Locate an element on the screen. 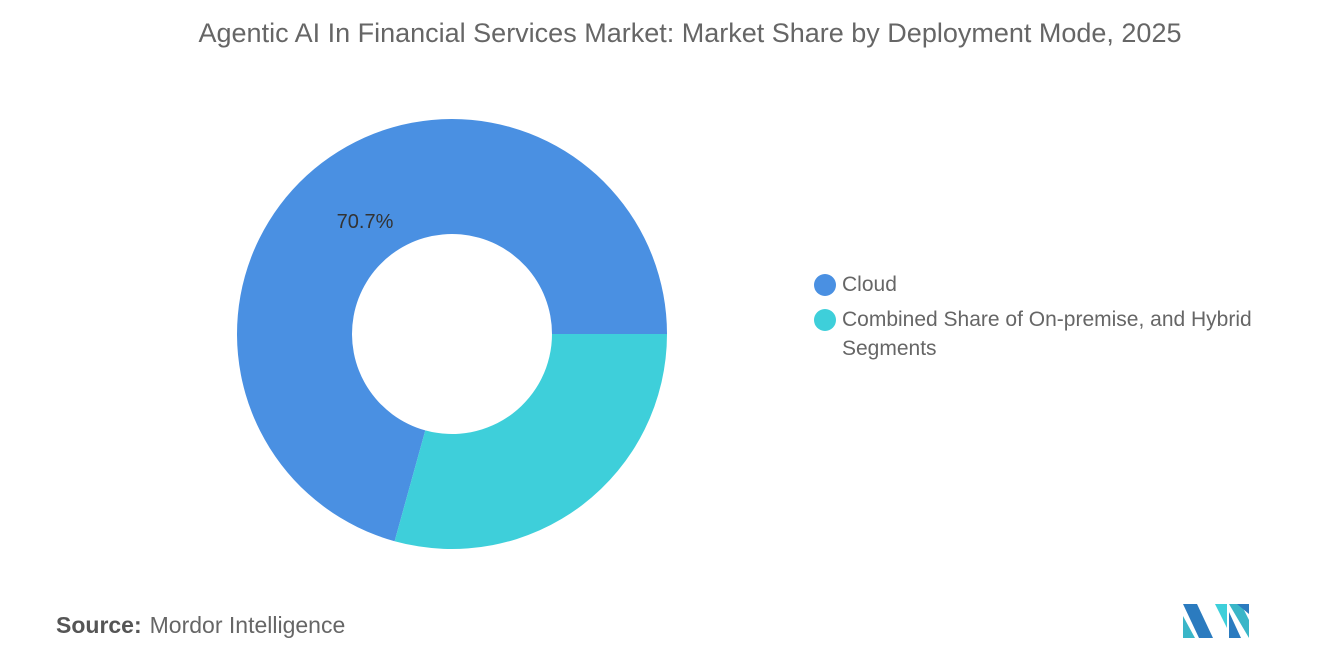 The width and height of the screenshot is (1320, 665). mordor-logo is located at coordinates (1216, 621).